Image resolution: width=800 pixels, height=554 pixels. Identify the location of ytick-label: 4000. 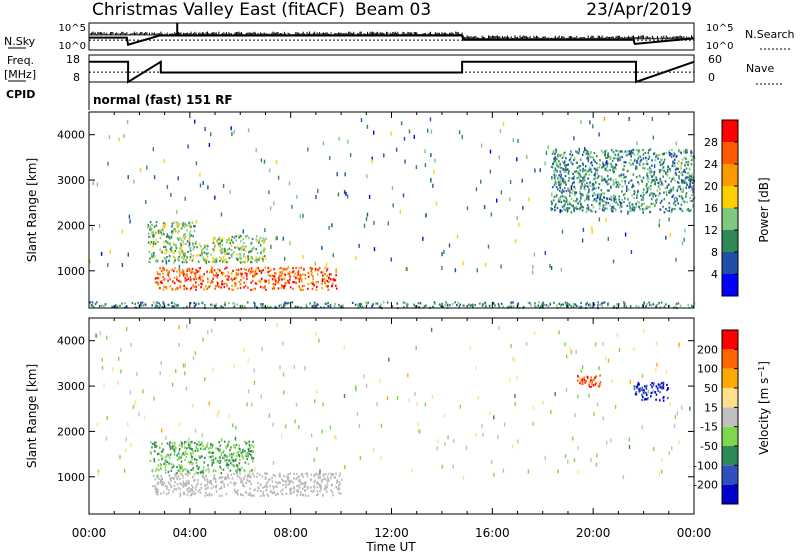
(71, 341).